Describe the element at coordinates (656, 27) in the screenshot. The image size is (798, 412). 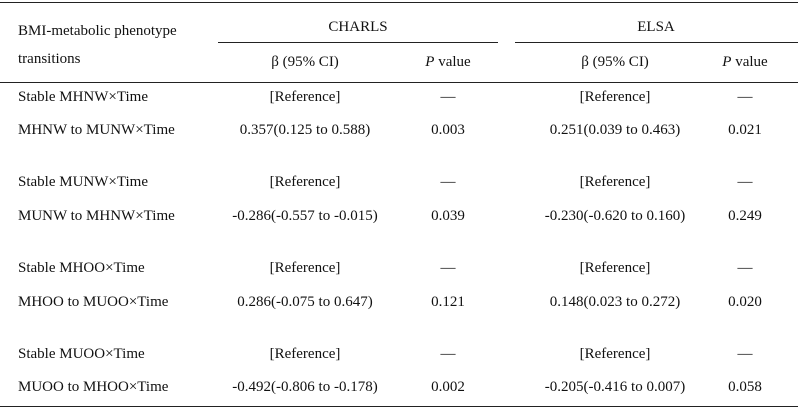
I see `group-header: ELSA` at that location.